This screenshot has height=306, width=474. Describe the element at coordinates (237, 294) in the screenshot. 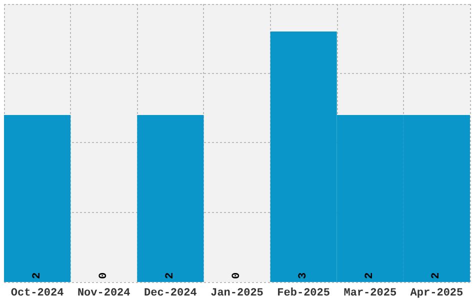

I see `x-tick-label: Jan-2025` at that location.